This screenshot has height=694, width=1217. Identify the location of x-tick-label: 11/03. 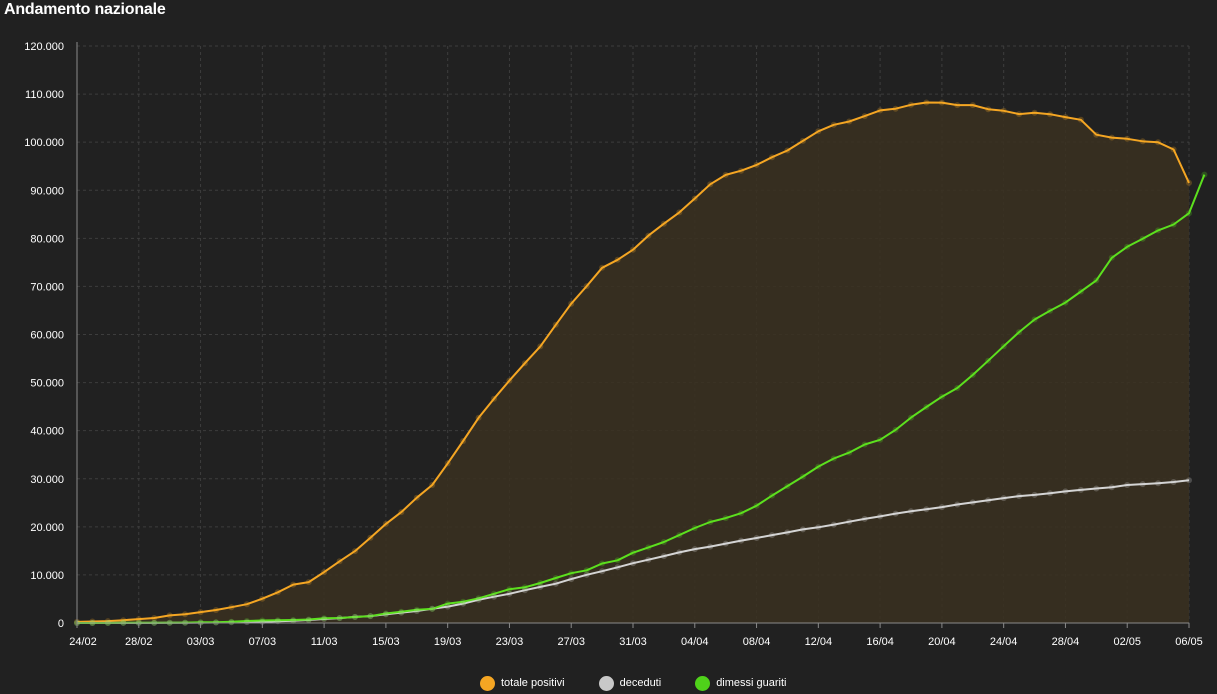
(324, 642).